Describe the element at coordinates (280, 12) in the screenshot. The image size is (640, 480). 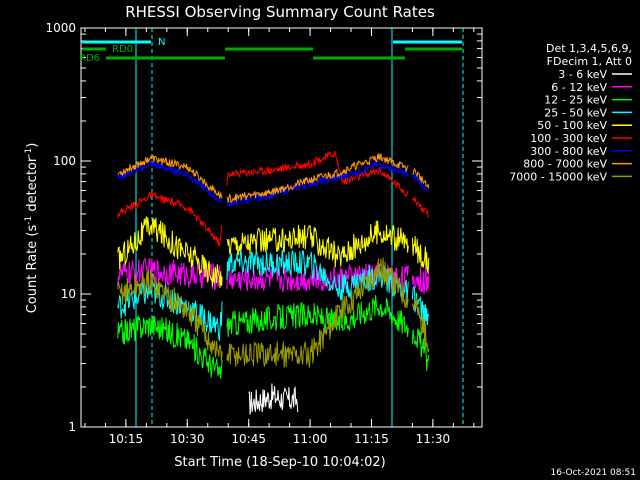
I see `chart-title: RHESSI Observing Summary Count Rates` at that location.